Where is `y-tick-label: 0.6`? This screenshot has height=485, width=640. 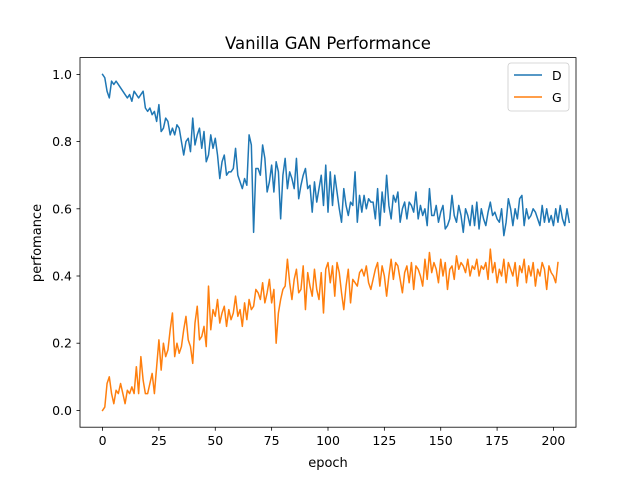
y-tick-label: 0.6 is located at coordinates (62, 208).